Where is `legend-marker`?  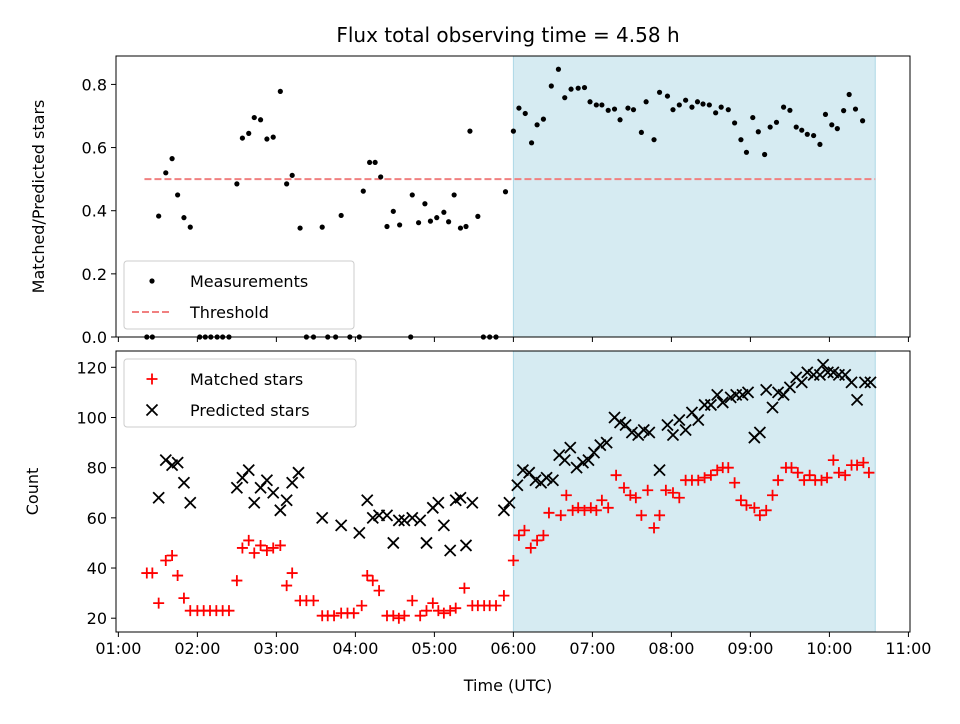 legend-marker is located at coordinates (152, 410).